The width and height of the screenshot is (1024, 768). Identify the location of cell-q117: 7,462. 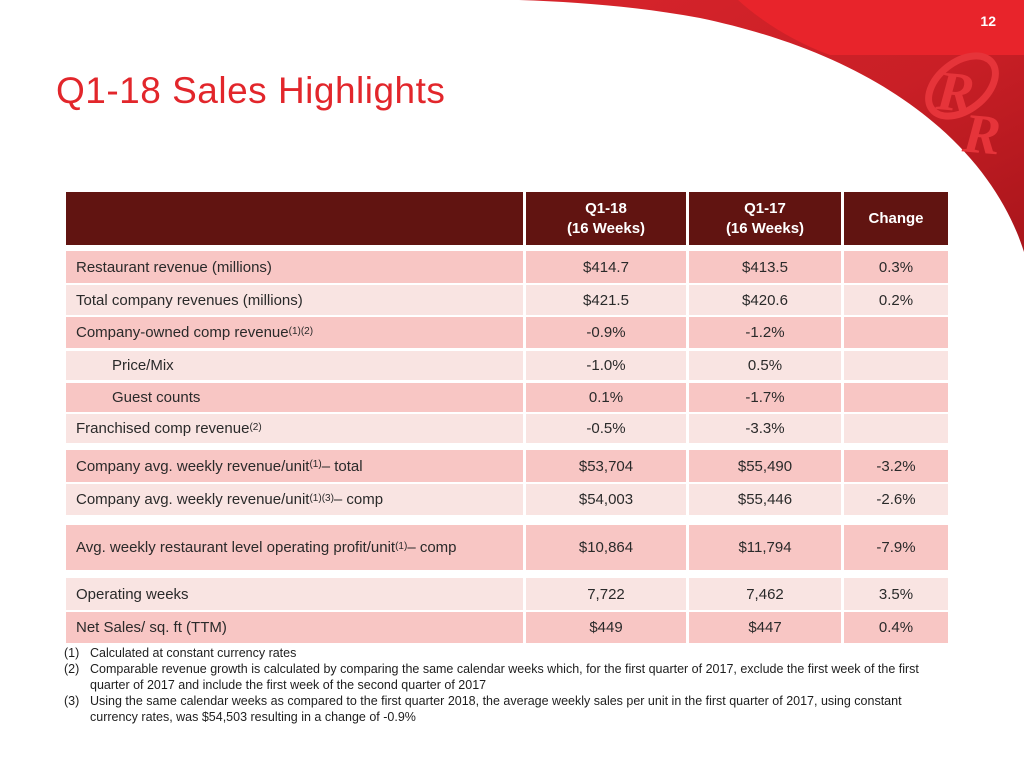
(765, 594).